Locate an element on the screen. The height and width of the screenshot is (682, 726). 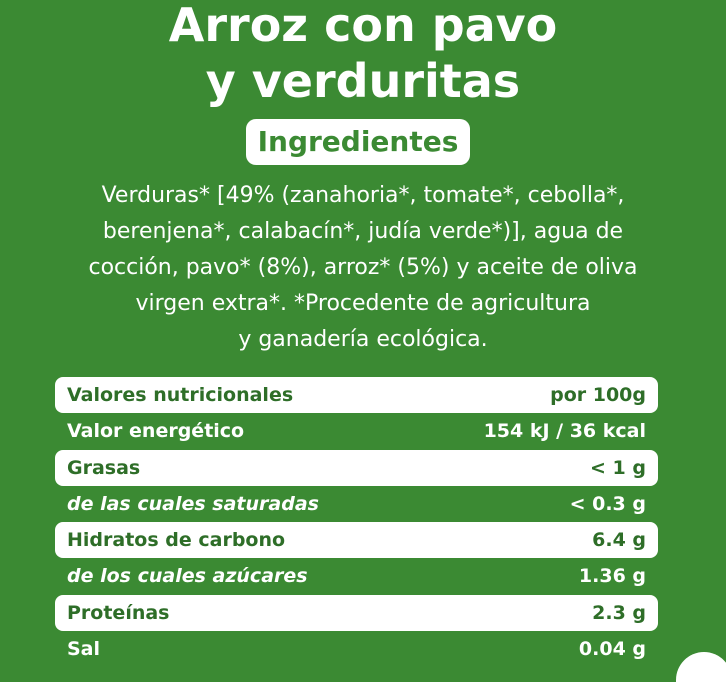
nutrition-label: Hidratos de carbono is located at coordinates (176, 540).